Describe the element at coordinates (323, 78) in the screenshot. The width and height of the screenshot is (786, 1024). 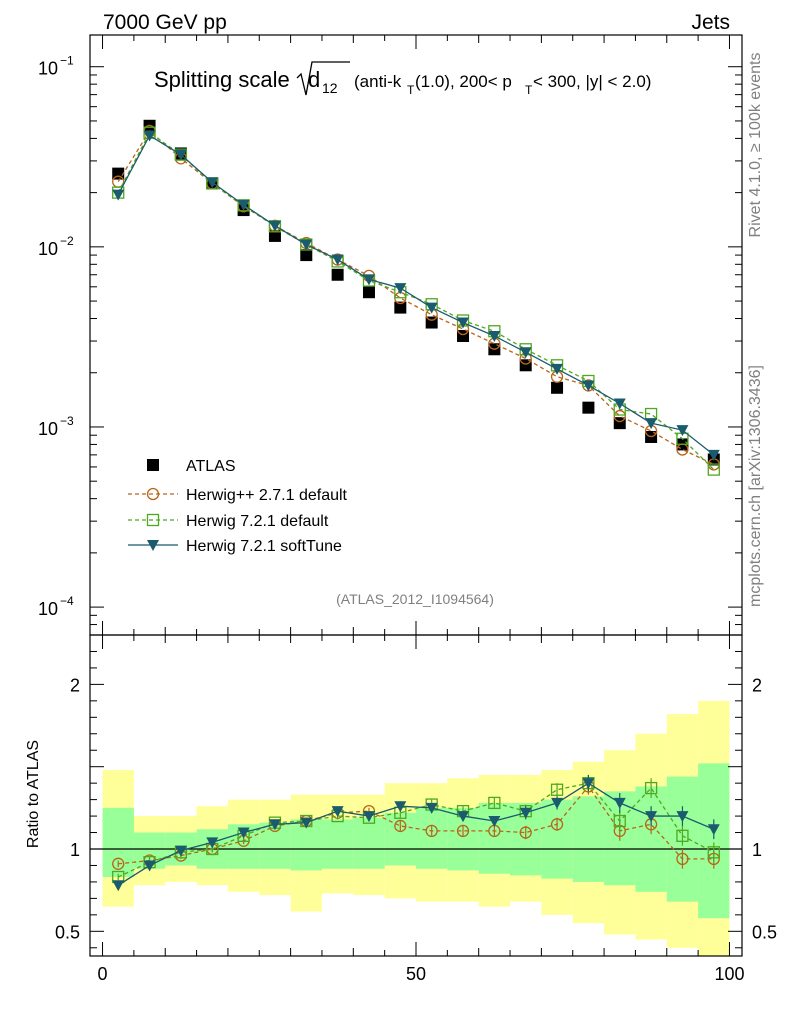
I see `sqrt-sign-icon` at that location.